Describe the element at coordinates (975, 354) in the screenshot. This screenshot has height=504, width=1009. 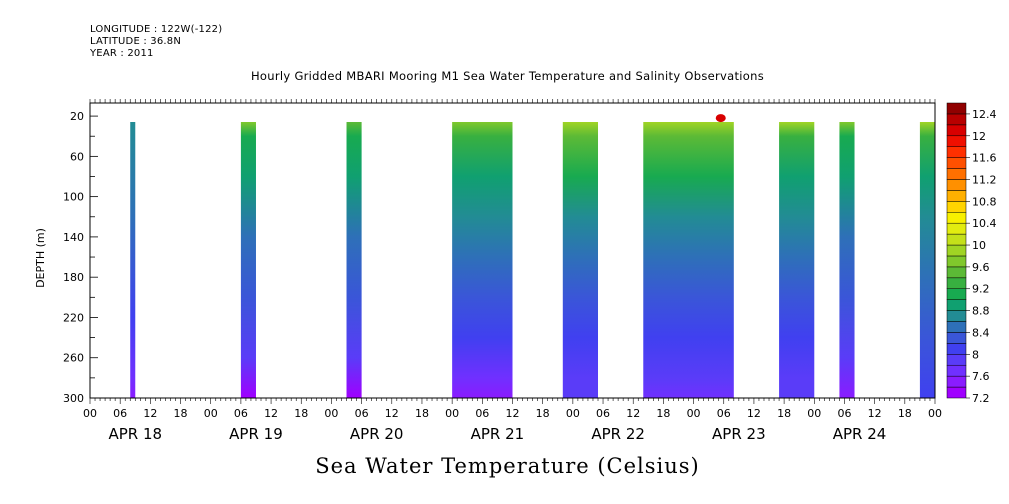
I see `colorbar-label: 8` at that location.